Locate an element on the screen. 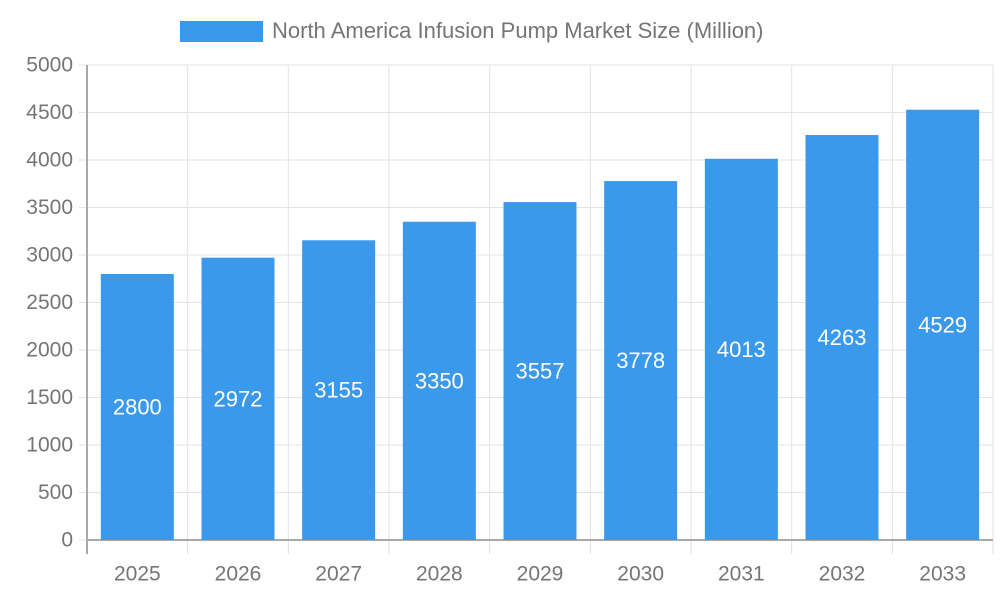 The image size is (1000, 600). bar-value-label: 3778 is located at coordinates (640, 360).